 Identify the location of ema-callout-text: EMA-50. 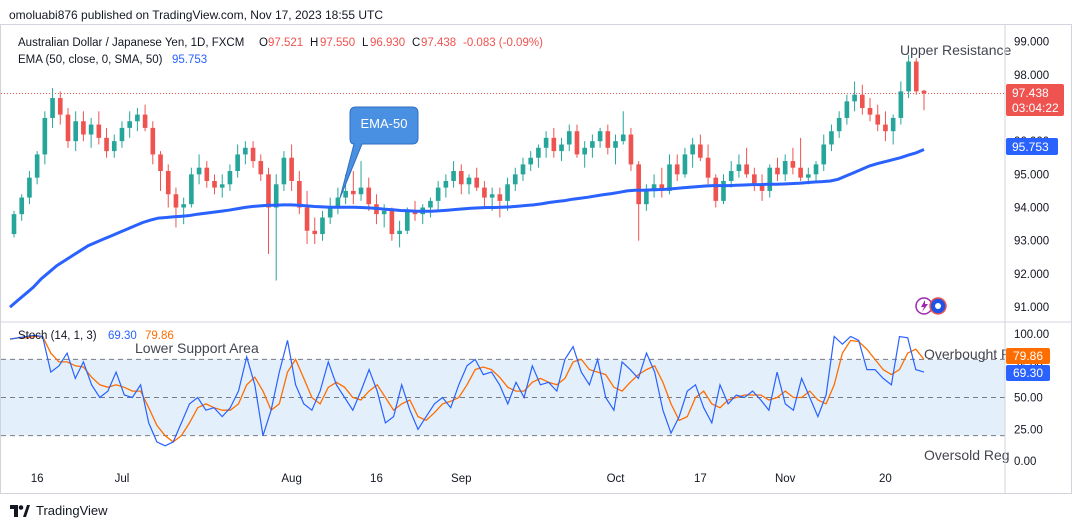
(384, 123).